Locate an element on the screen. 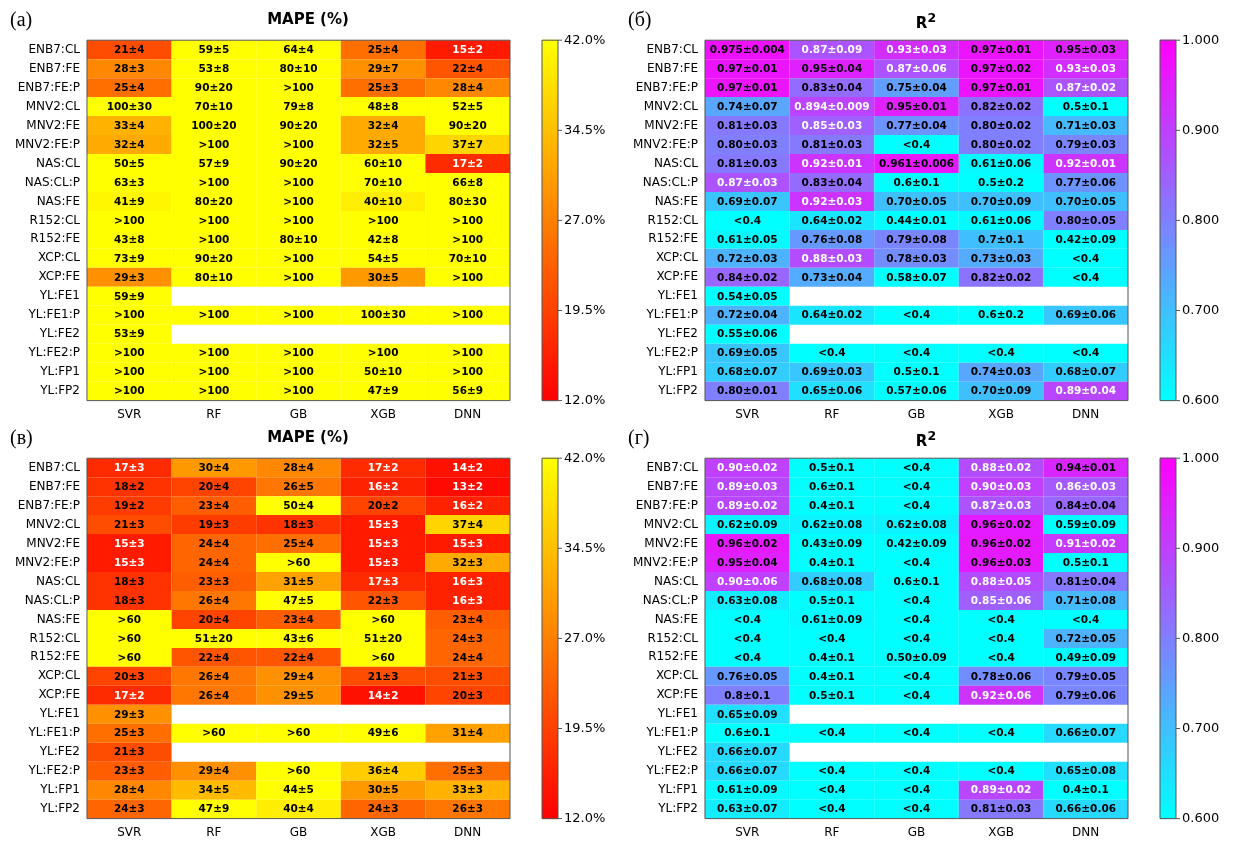 The width and height of the screenshot is (1242, 845). data-label: 0.88±0.02 is located at coordinates (1001, 466).